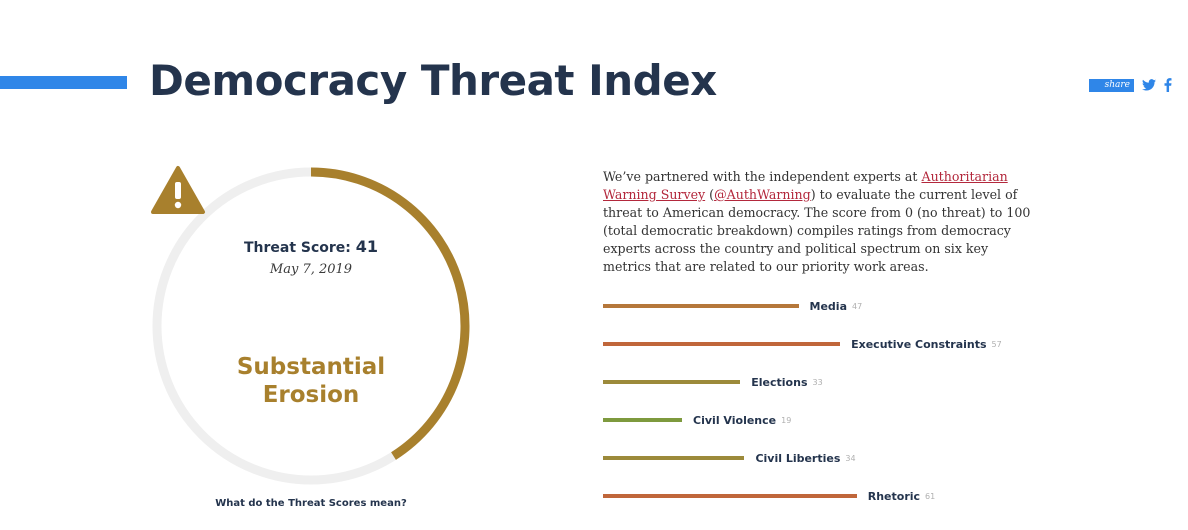 This screenshot has width=1188, height=530. Describe the element at coordinates (735, 420) in the screenshot. I see `metric-name: Civil Violence` at that location.